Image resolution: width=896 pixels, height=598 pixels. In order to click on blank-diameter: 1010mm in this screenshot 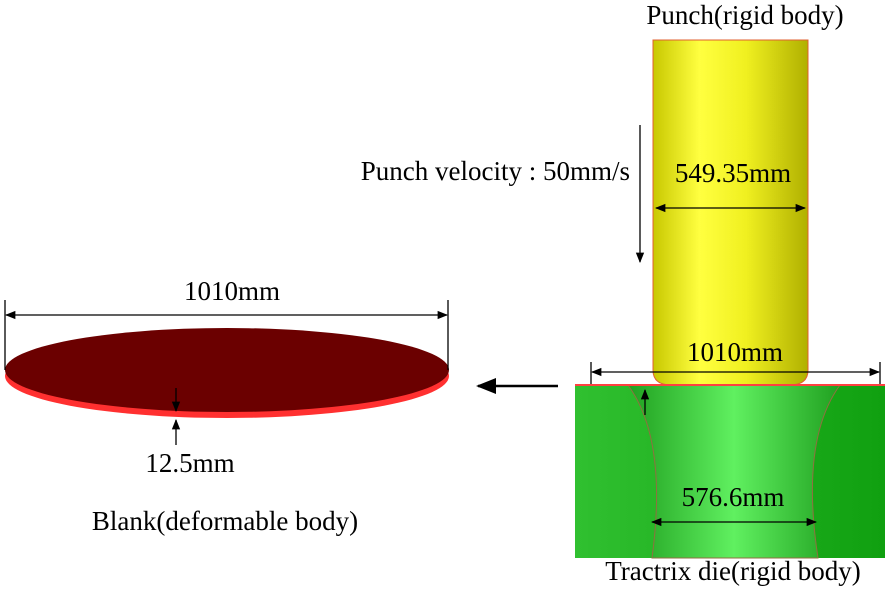, I will do `click(232, 291)`.